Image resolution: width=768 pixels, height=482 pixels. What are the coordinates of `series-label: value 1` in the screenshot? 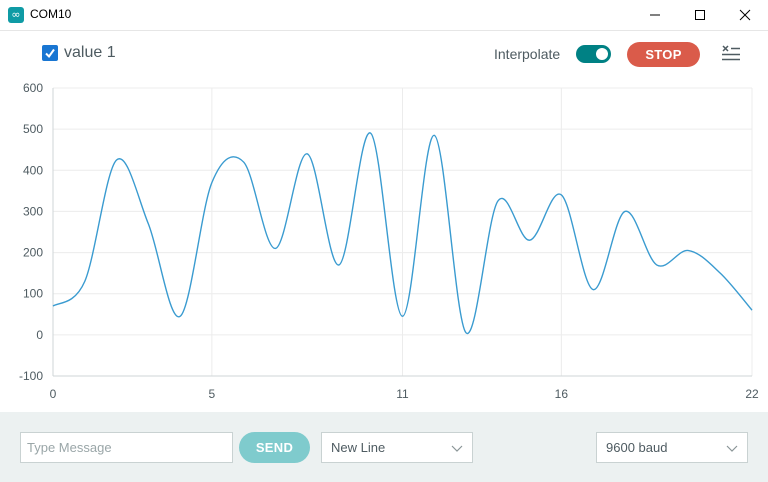 It's located at (90, 52).